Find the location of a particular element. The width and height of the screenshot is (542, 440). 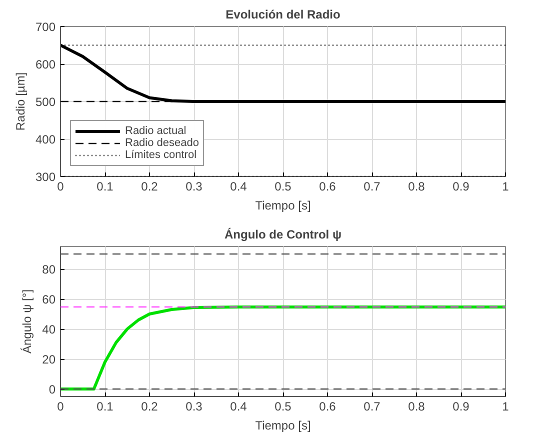

chart-title: Evolución del Radio is located at coordinates (283, 15).